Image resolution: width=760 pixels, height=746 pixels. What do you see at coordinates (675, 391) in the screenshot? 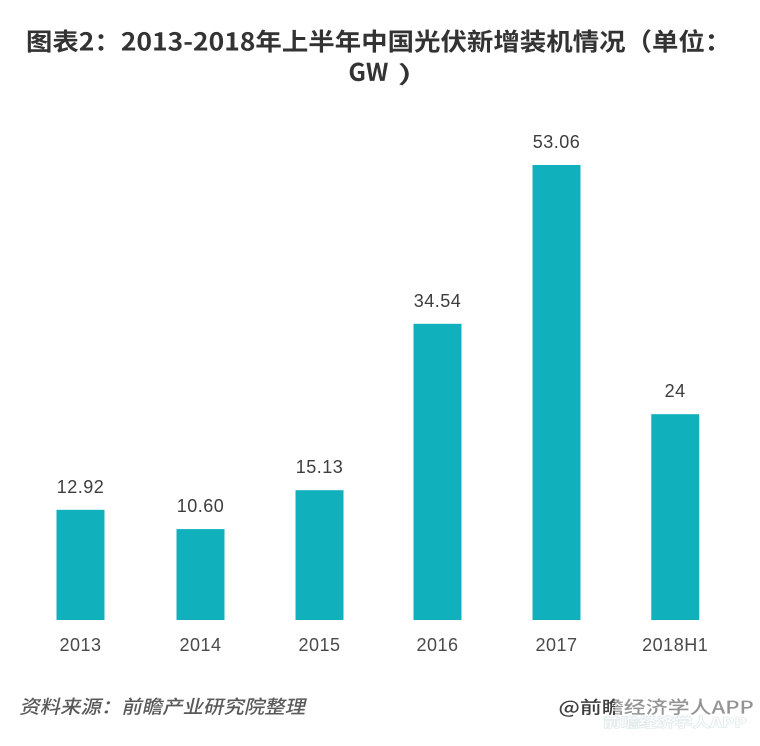
I see `svg-text: 24` at bounding box center [675, 391].